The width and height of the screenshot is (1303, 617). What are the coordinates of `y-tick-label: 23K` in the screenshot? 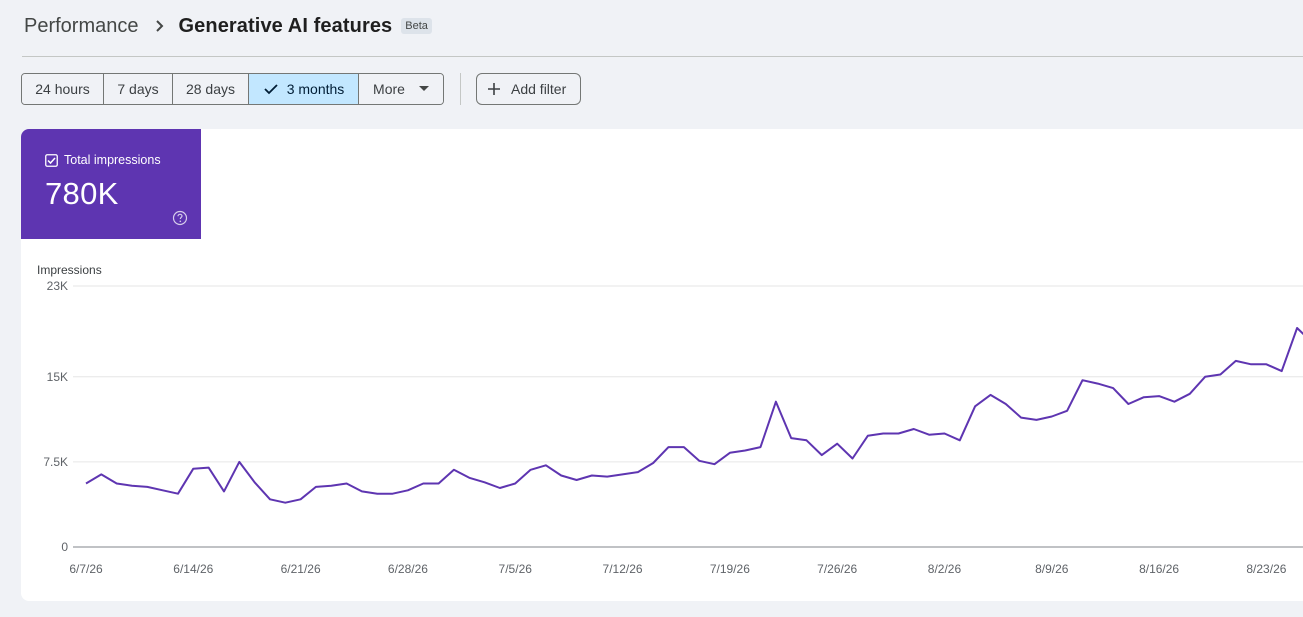 It's located at (57, 286).